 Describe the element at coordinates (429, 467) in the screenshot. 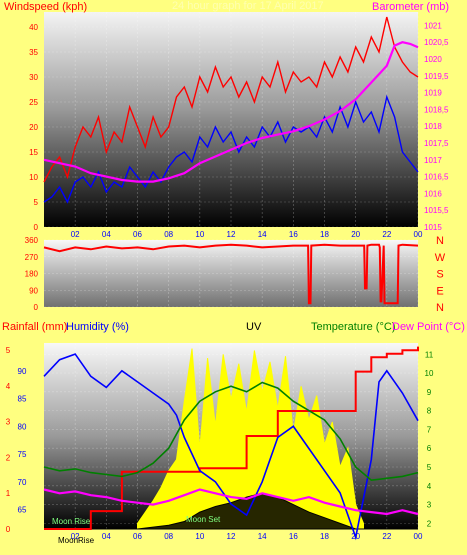

I see `temp-tick-5: 5` at that location.